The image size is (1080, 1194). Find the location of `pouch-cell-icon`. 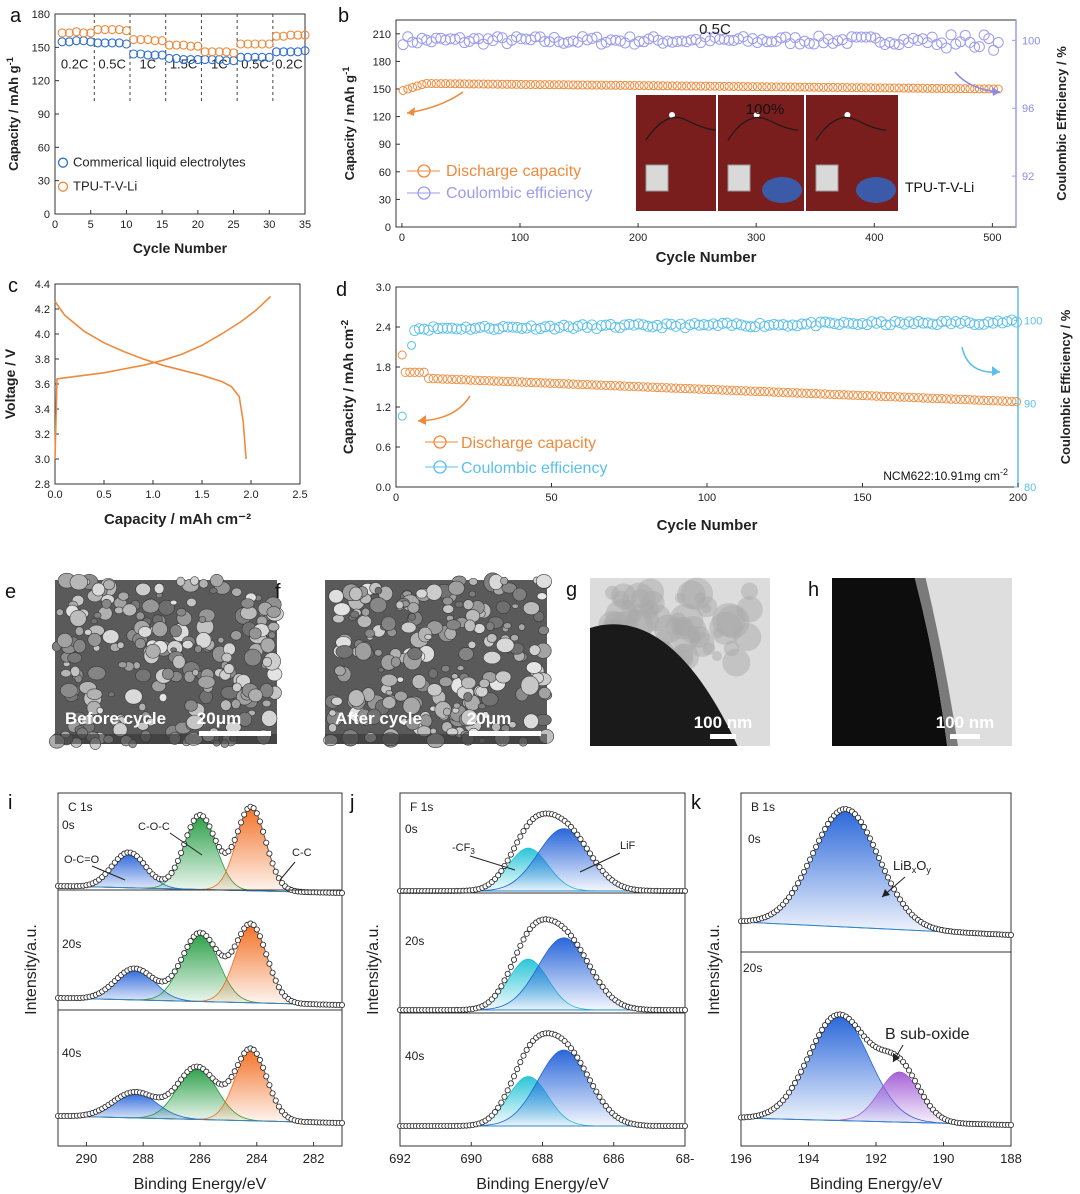

pouch-cell-icon is located at coordinates (657, 178).